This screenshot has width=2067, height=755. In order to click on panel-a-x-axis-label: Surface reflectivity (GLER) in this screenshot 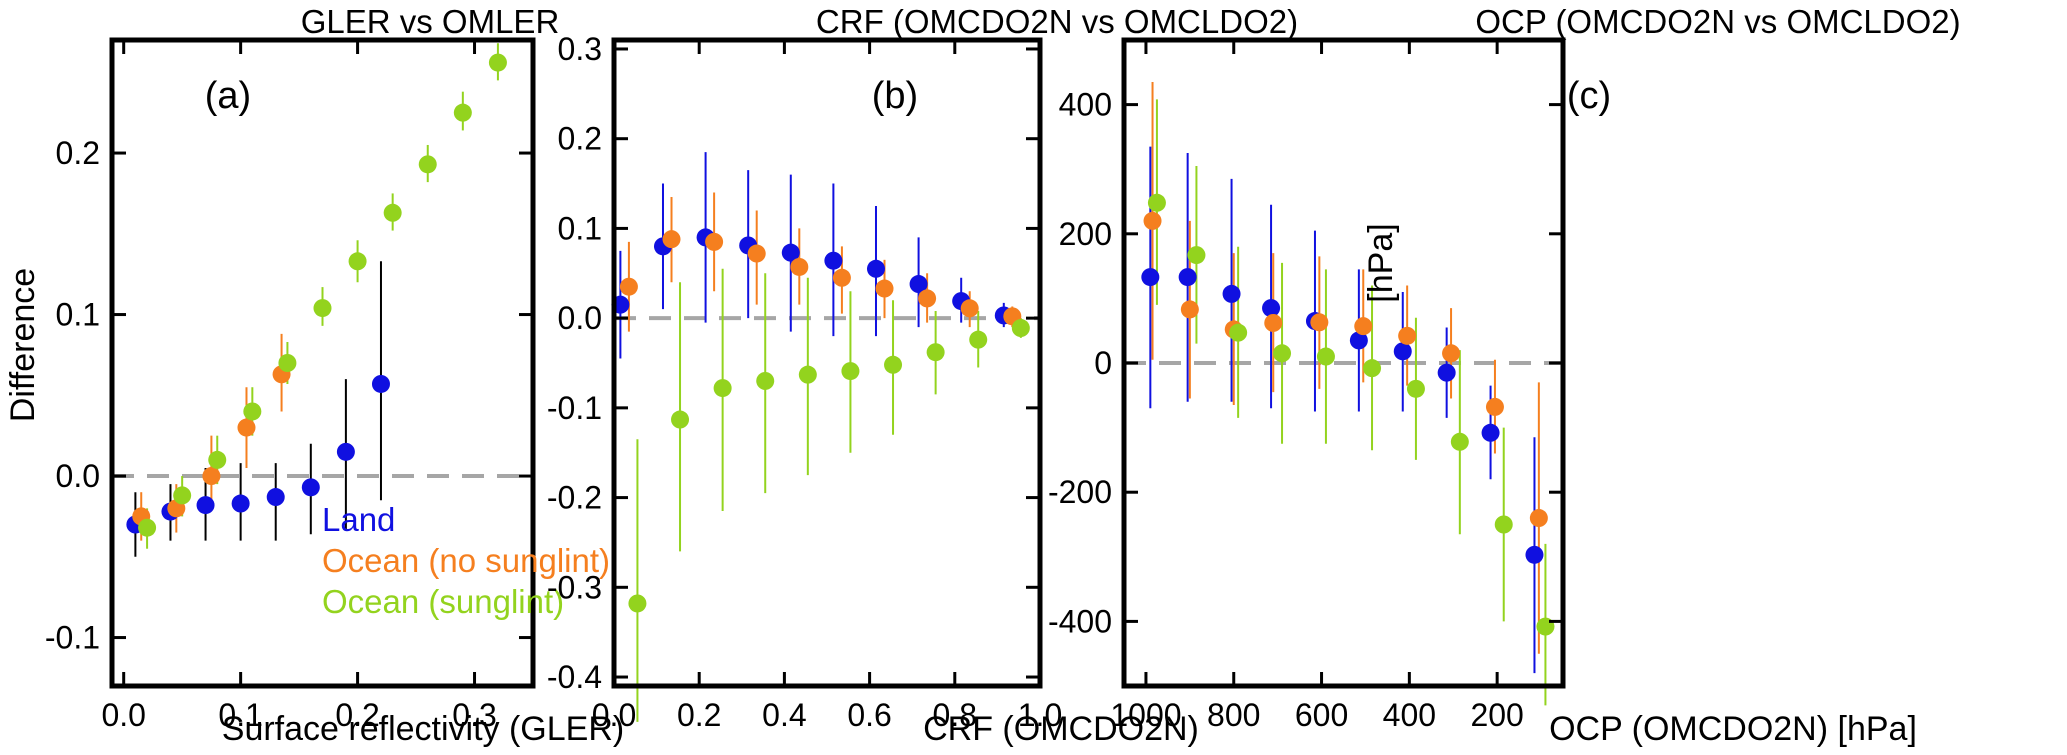, I will do `click(423, 729)`.